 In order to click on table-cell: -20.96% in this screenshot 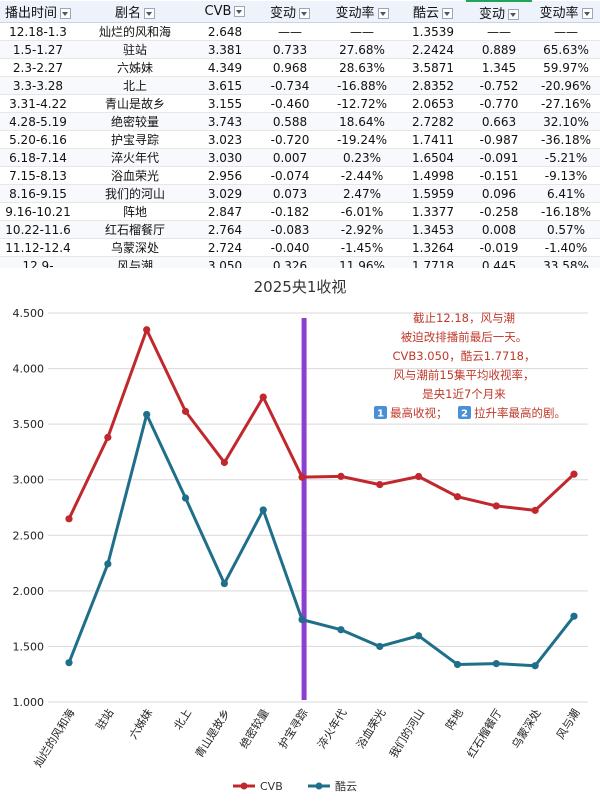, I will do `click(566, 85)`.